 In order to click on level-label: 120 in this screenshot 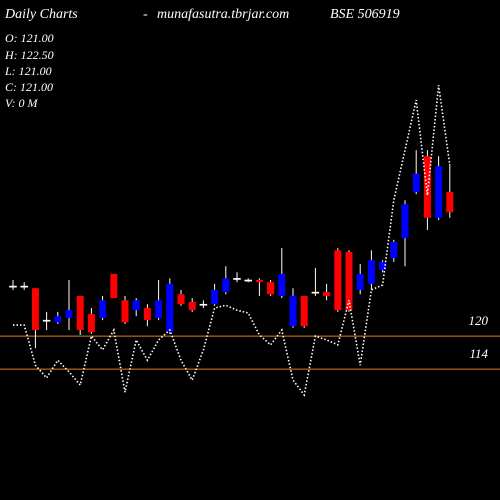, I will do `click(479, 320)`.